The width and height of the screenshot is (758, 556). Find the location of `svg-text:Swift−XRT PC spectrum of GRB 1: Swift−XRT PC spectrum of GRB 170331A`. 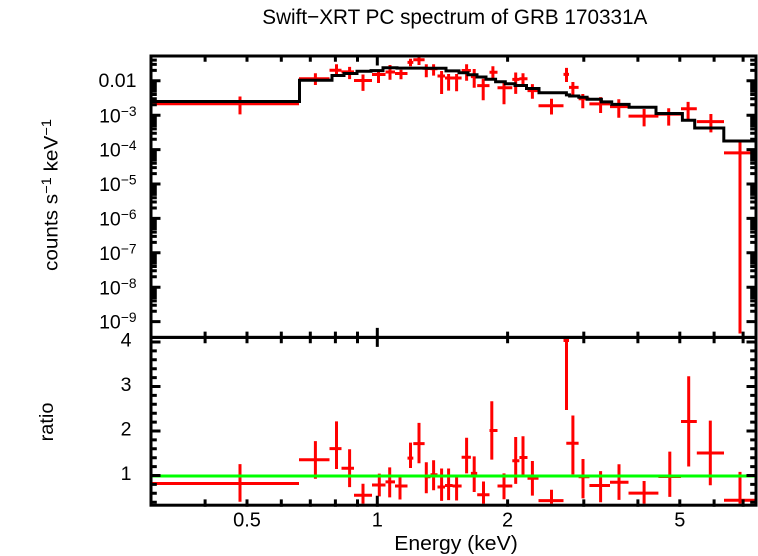

svg-text:Swift−XRT PC spectrum of GRB 1: Swift−XRT PC spectrum of GRB 170331A is located at coordinates (455, 17).